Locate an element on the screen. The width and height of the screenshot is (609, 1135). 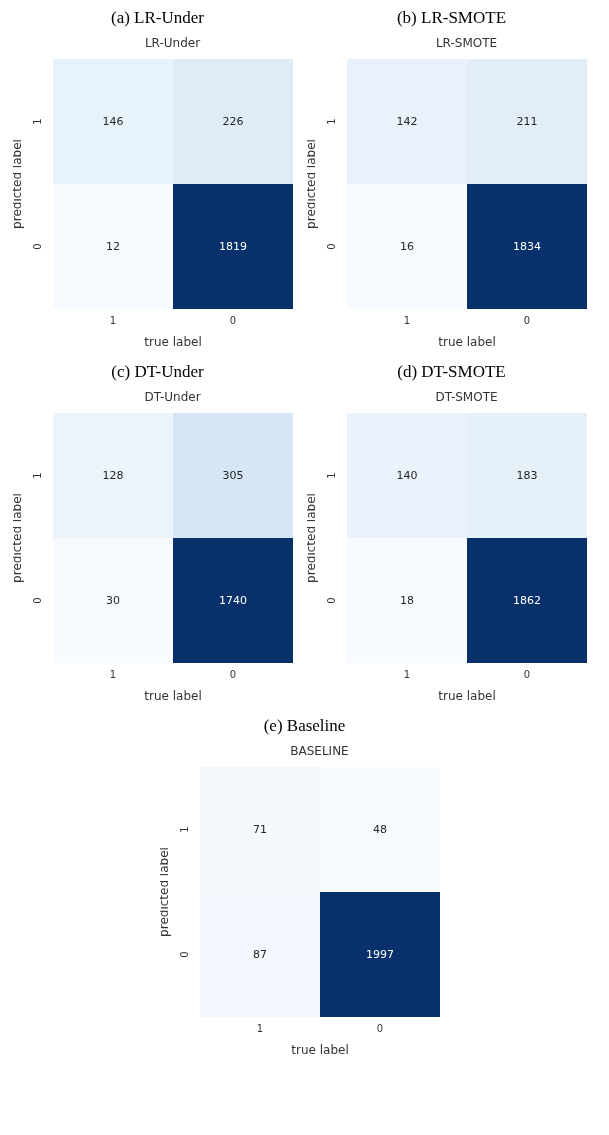
chart-subtitle: (d) DT-SMOTE is located at coordinates (451, 372).